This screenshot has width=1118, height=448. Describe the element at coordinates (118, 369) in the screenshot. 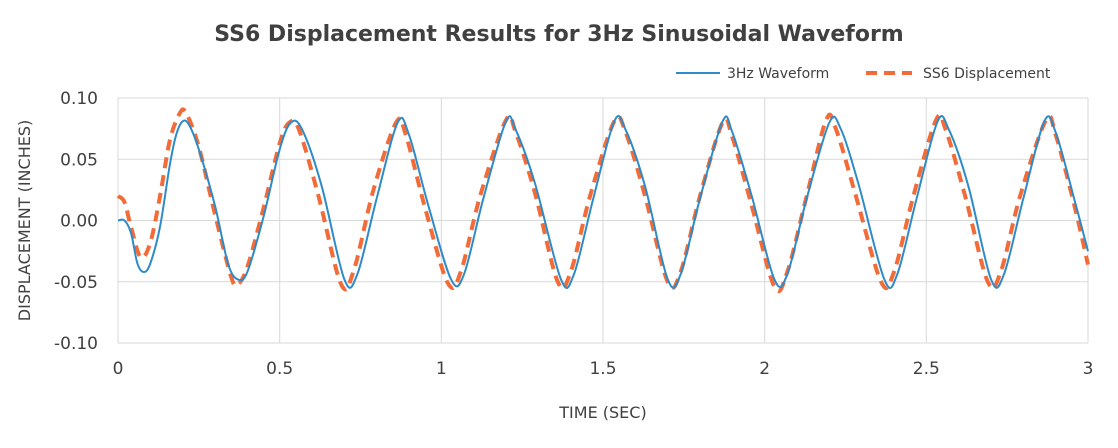

I see `x-tick-label: 0` at that location.